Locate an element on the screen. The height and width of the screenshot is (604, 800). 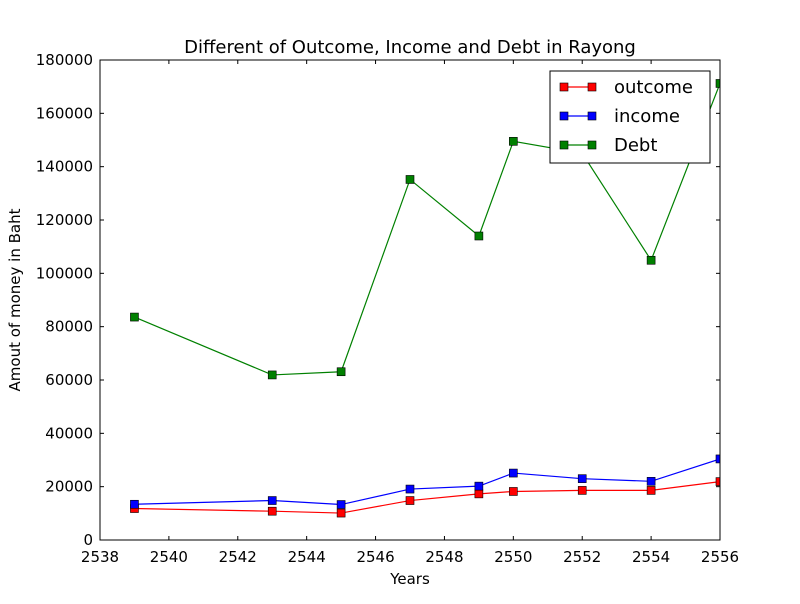
legend-marker-left-income is located at coordinates (564, 116).